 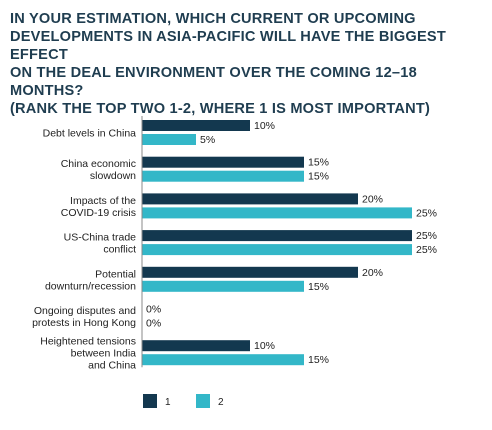 I want to click on category-label: Debt levels in China, so click(x=90, y=134).